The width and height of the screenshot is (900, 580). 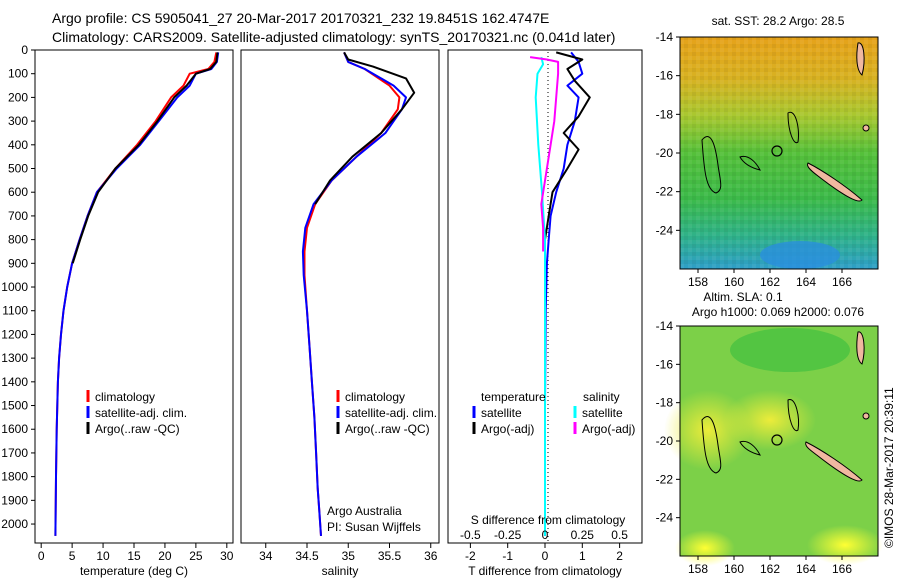 What do you see at coordinates (665, 364) in the screenshot?
I see `lat-tick-label: -16` at bounding box center [665, 364].